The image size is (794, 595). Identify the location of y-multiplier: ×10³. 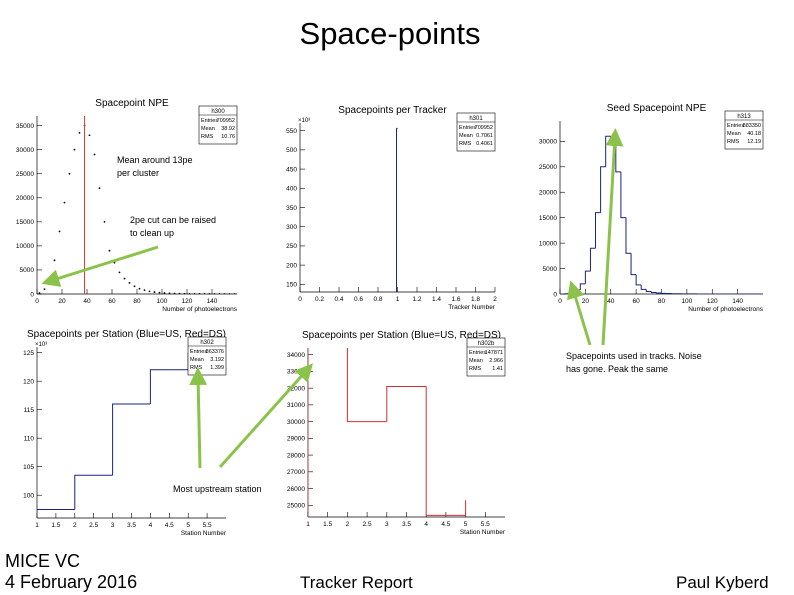
(304, 121).